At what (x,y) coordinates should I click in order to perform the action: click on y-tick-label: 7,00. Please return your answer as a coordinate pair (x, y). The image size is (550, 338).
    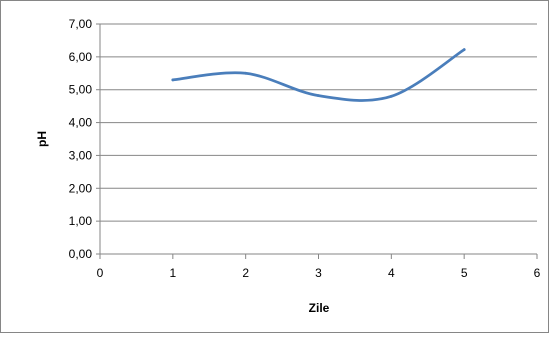
    Looking at the image, I should click on (81, 24).